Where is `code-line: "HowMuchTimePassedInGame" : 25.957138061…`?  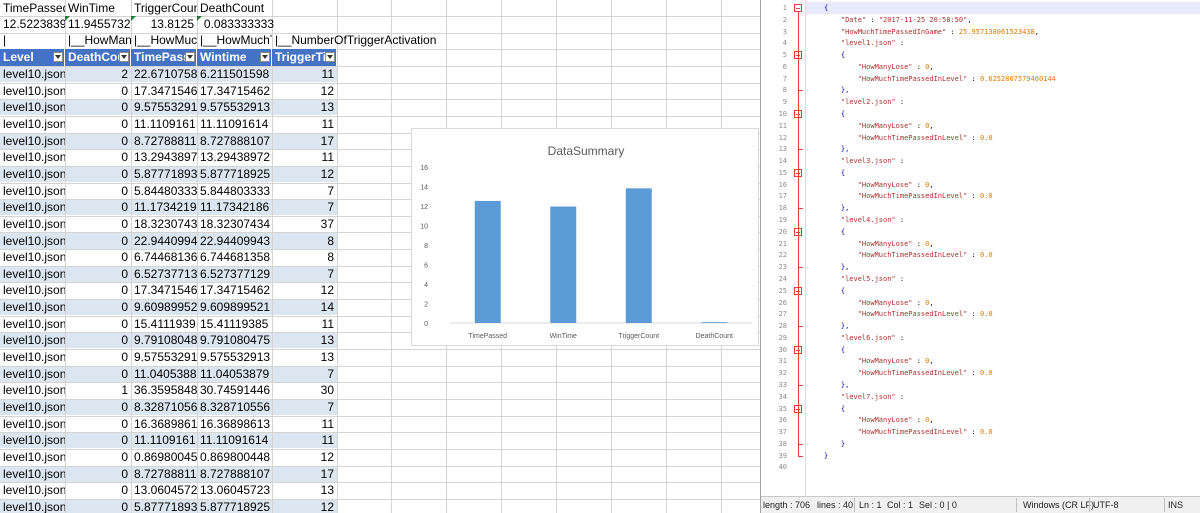
code-line: "HowMuchTimePassedInGame" : 25.957138061… is located at coordinates (939, 31).